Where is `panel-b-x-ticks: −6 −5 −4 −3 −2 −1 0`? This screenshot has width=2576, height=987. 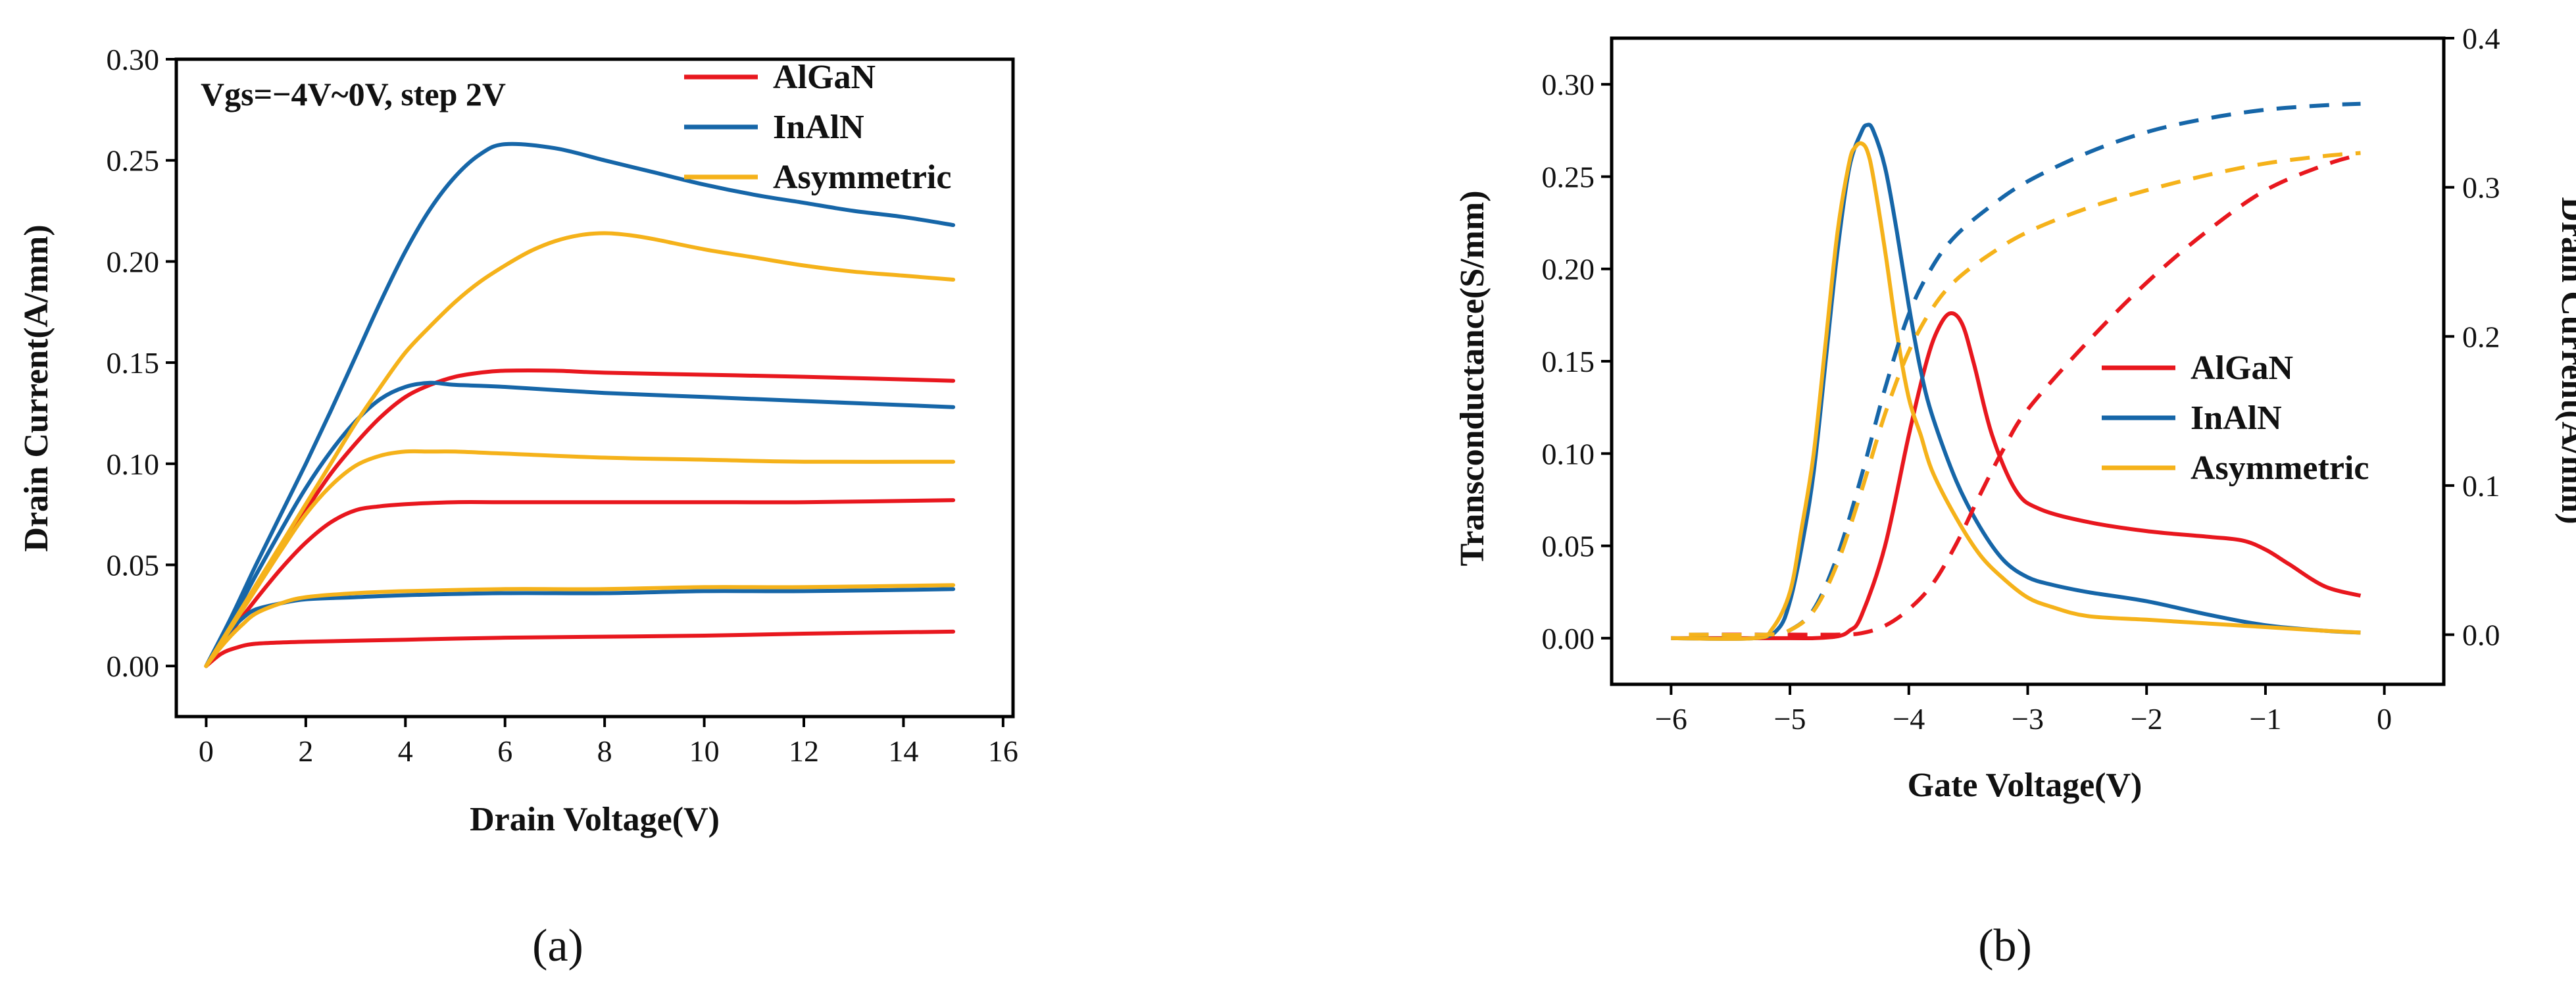 panel-b-x-ticks: −6 −5 −4 −3 −2 −1 0 is located at coordinates (2023, 710).